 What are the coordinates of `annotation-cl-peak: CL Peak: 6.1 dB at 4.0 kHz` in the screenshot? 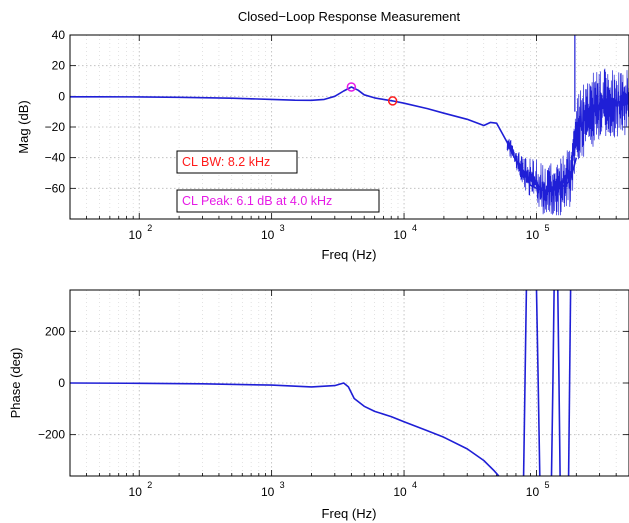 It's located at (278, 201).